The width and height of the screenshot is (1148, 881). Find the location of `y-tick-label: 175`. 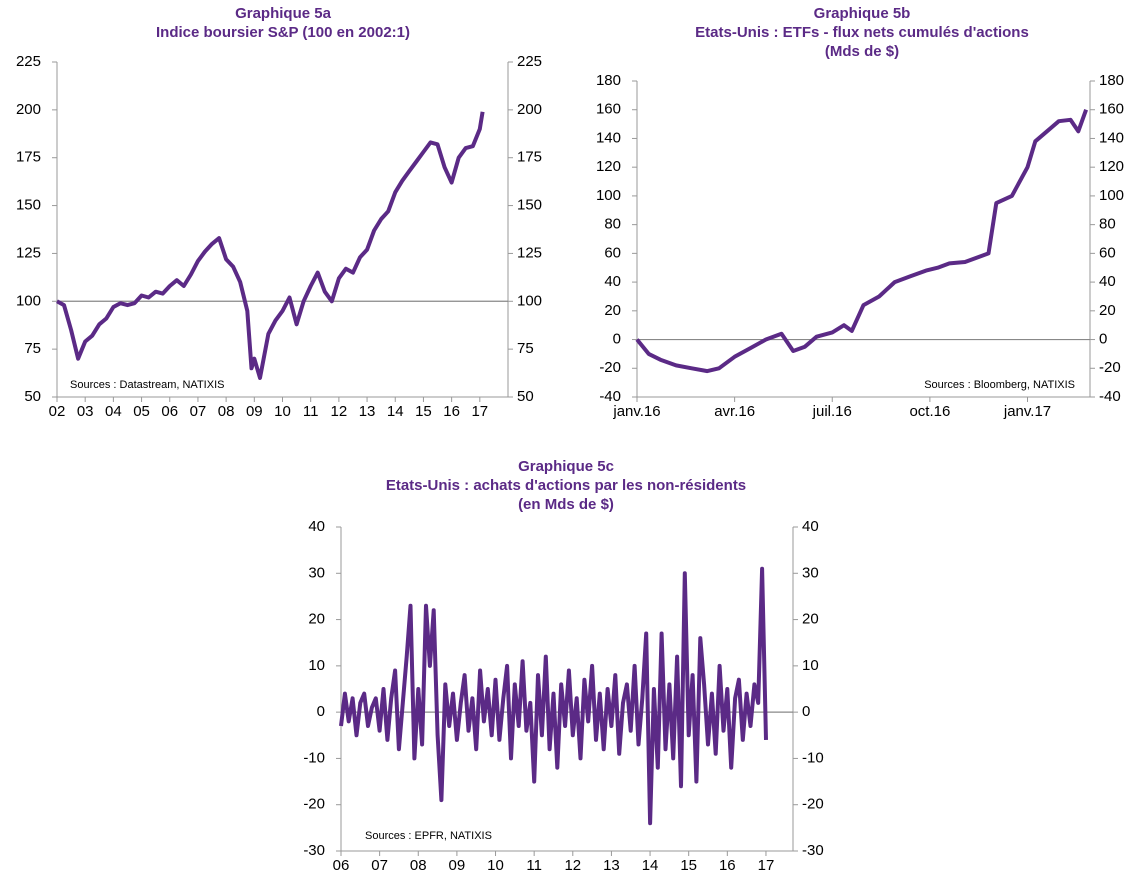

y-tick-label: 175 is located at coordinates (28, 157).